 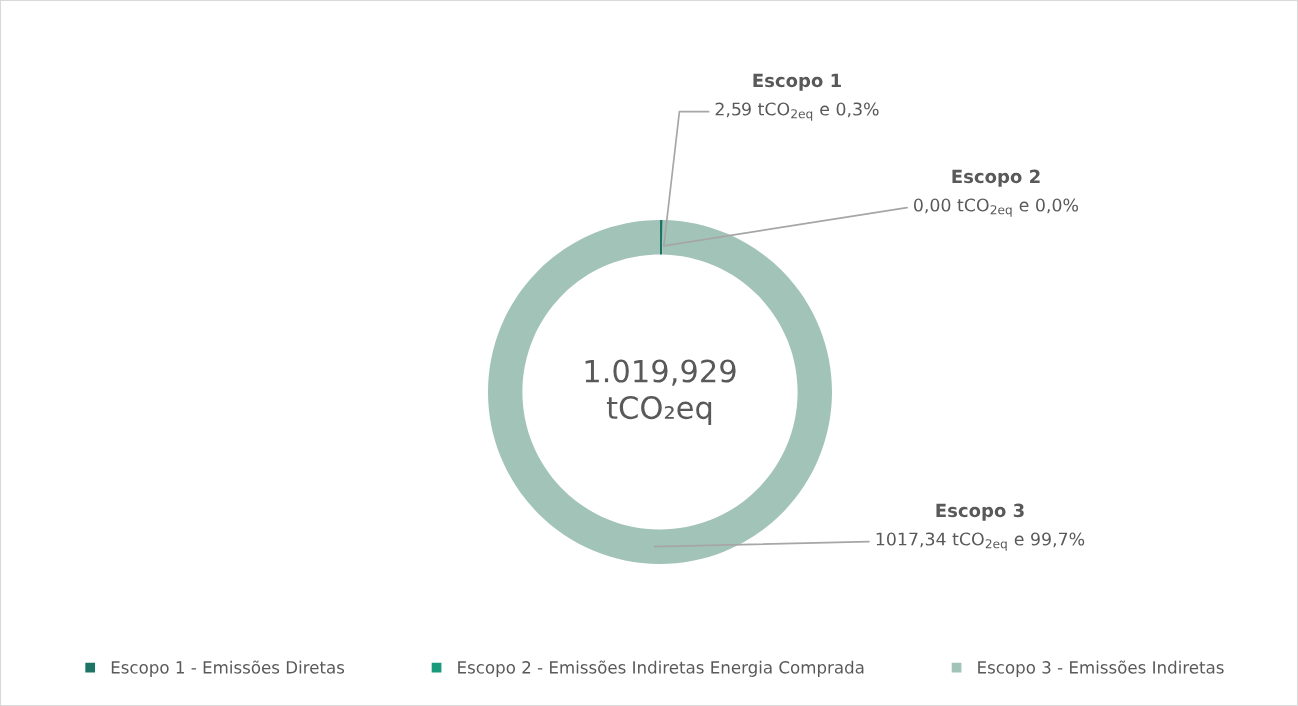 What do you see at coordinates (1101, 668) in the screenshot?
I see `legend-label: Escopo 3 - Emissões Indiretas` at bounding box center [1101, 668].